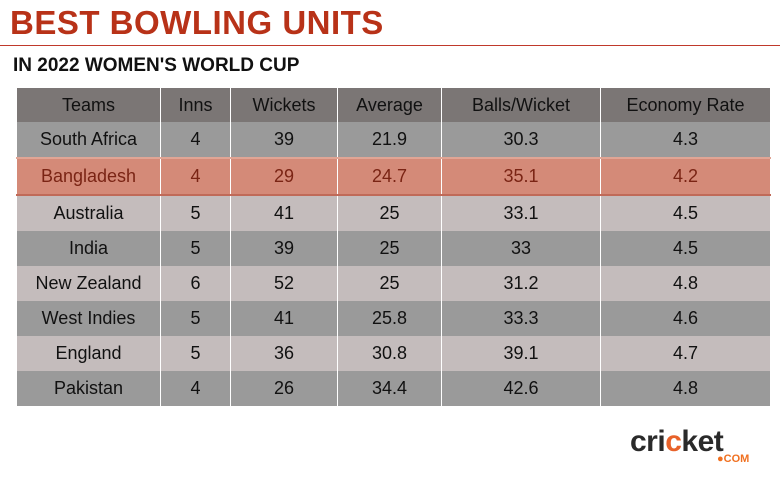  What do you see at coordinates (389, 140) in the screenshot?
I see `table-cell: 21.9` at bounding box center [389, 140].